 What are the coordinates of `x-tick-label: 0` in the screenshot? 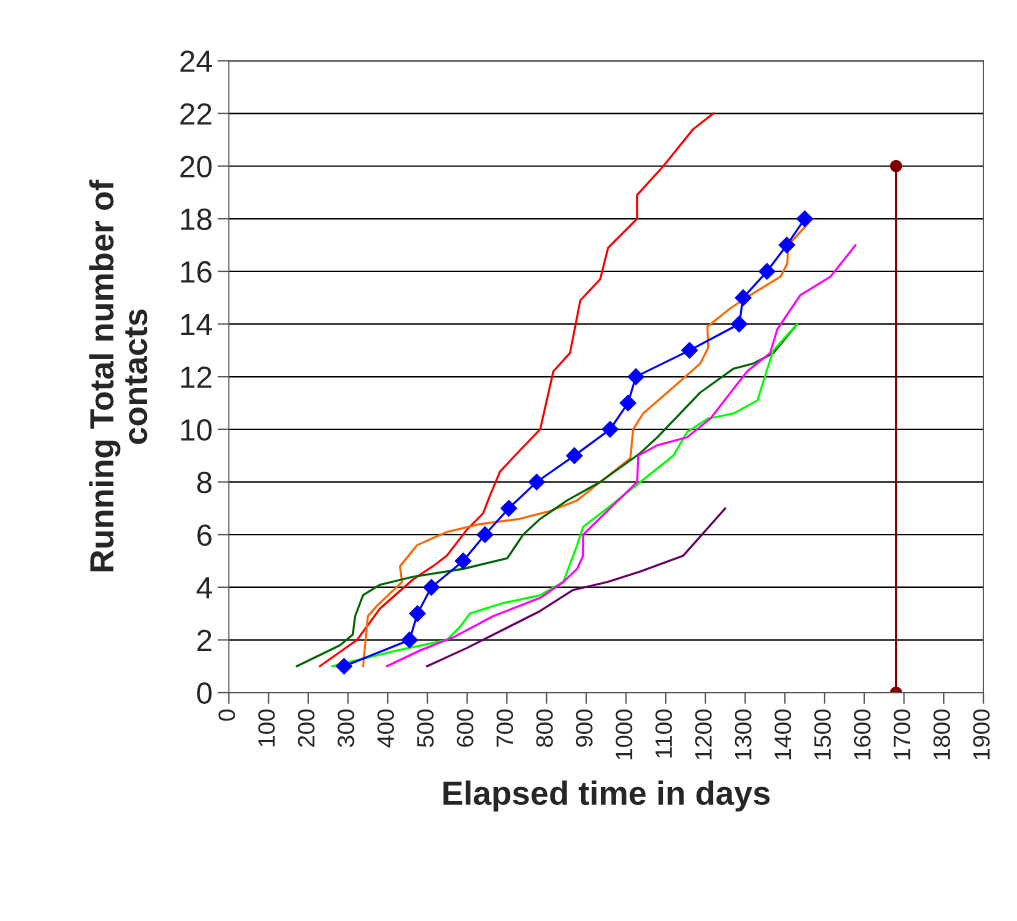 It's located at (227, 715).